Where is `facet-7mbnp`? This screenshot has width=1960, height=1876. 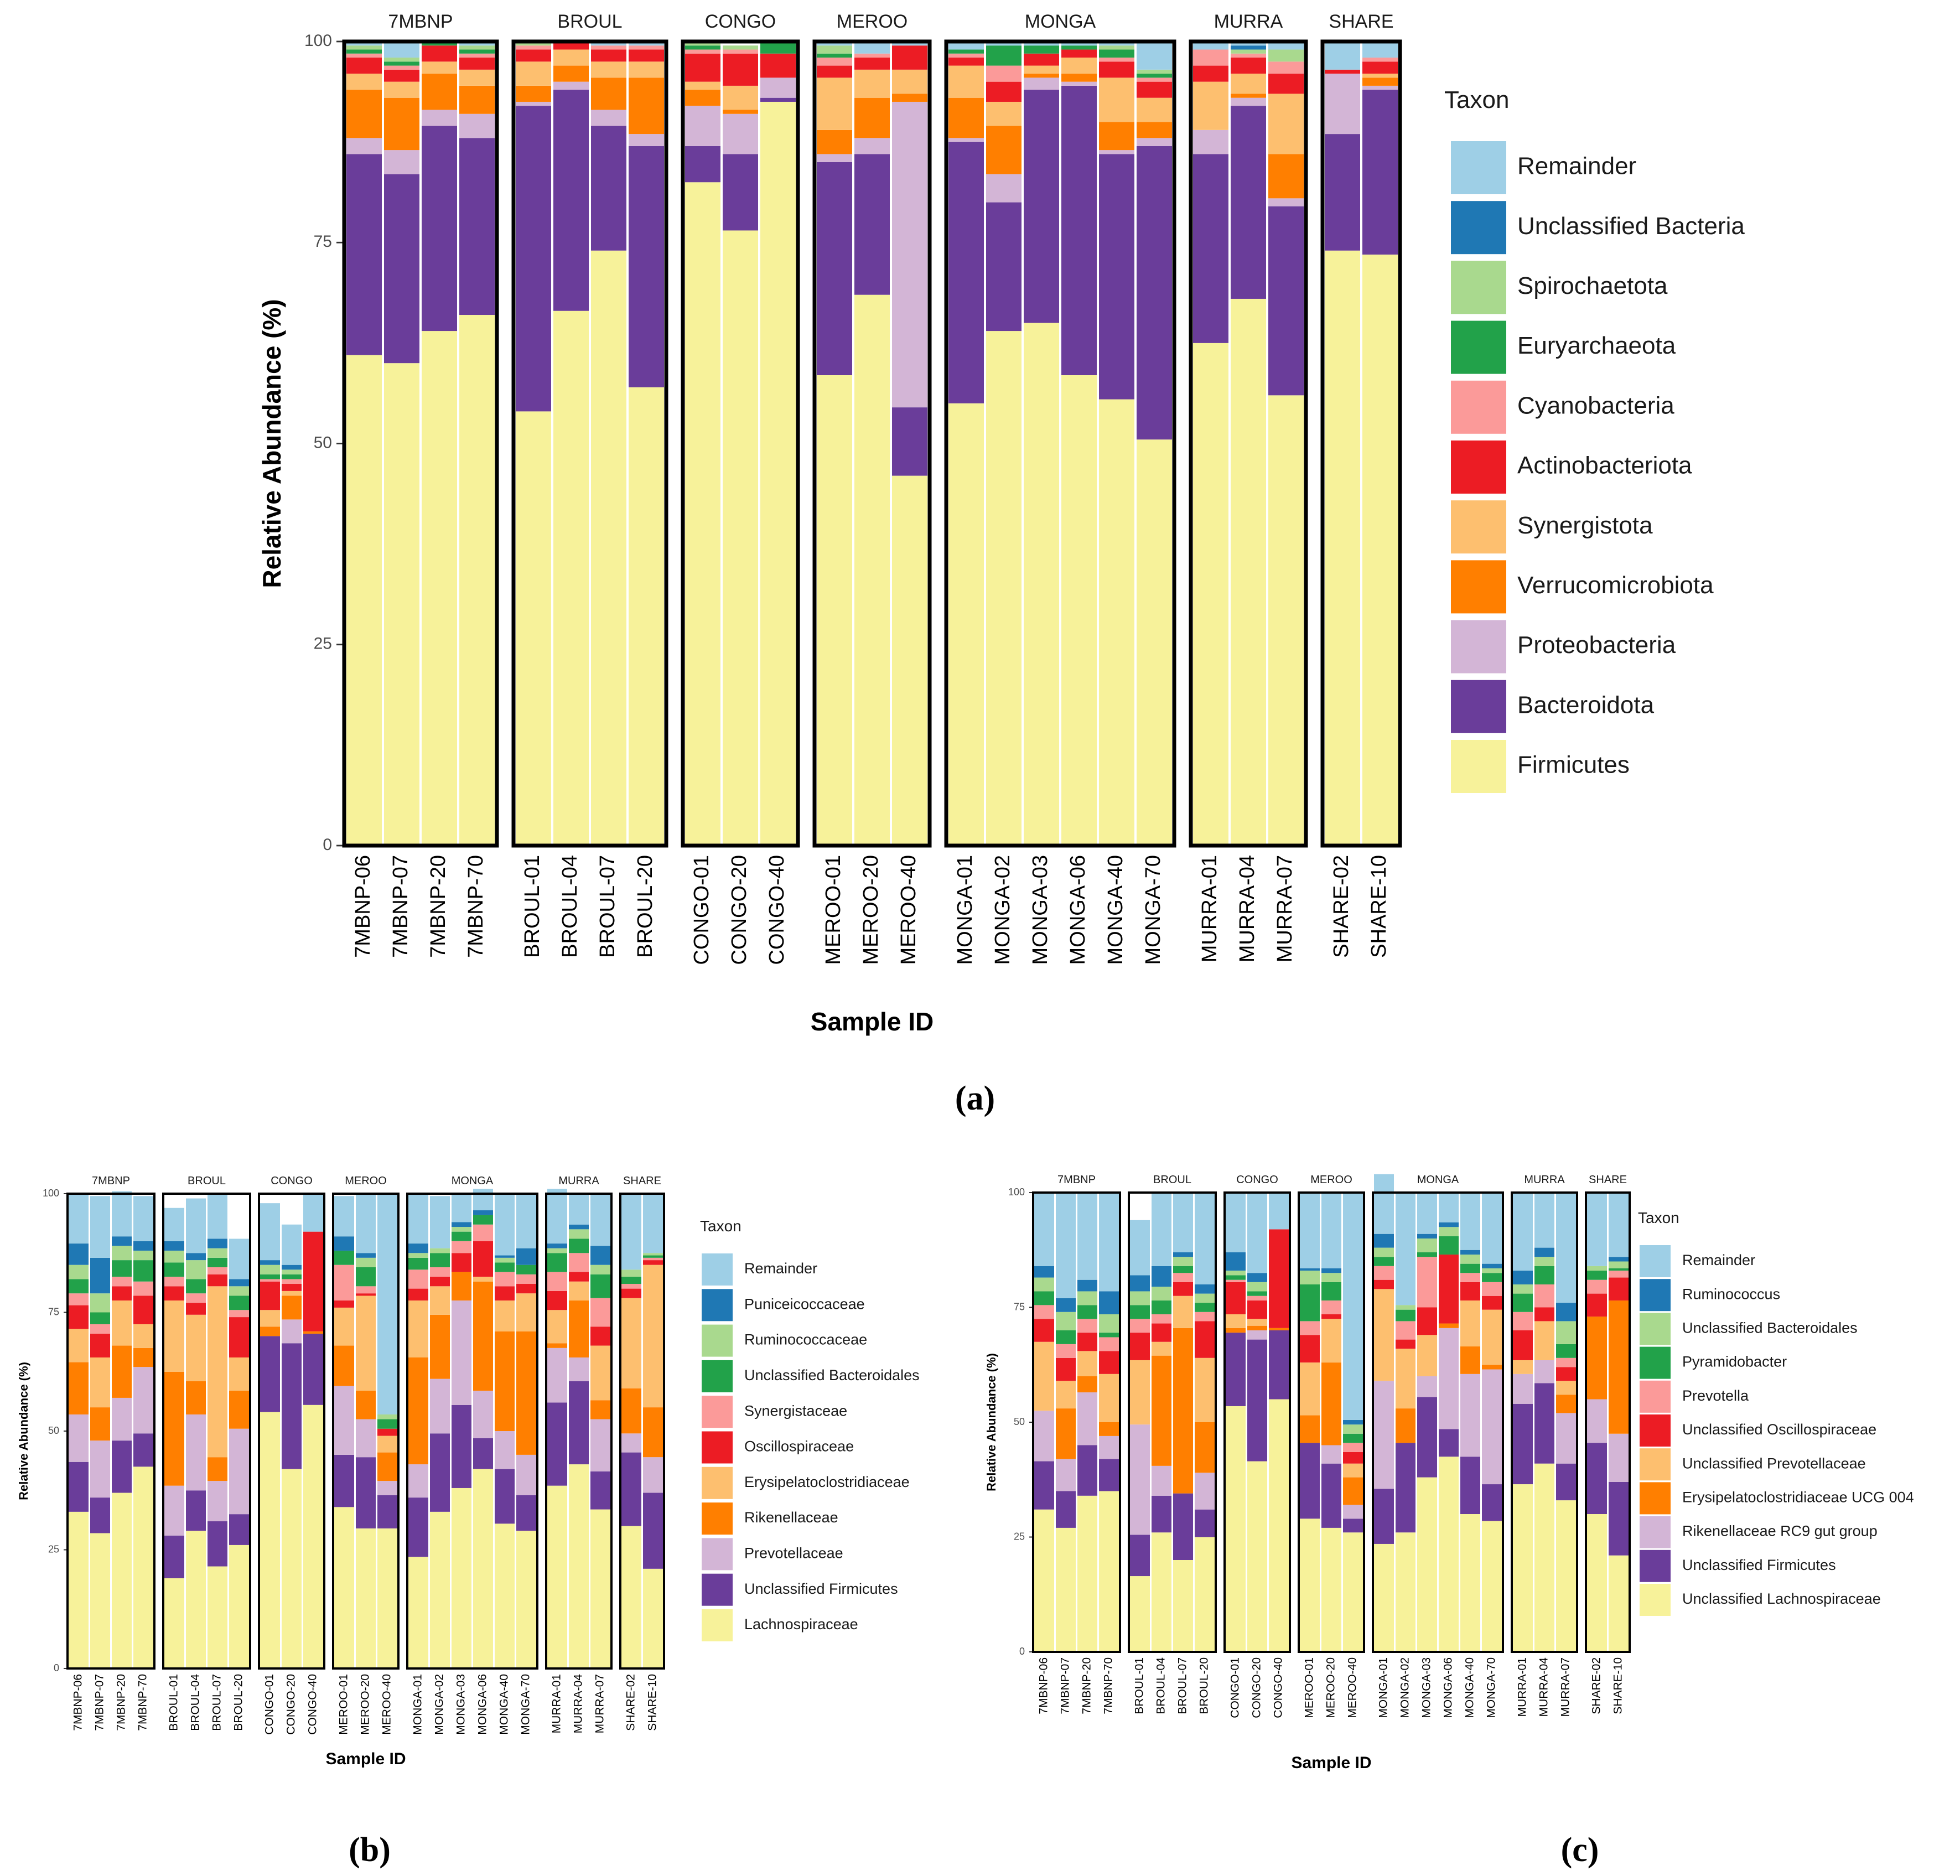 facet-7mbnp is located at coordinates (110, 1430).